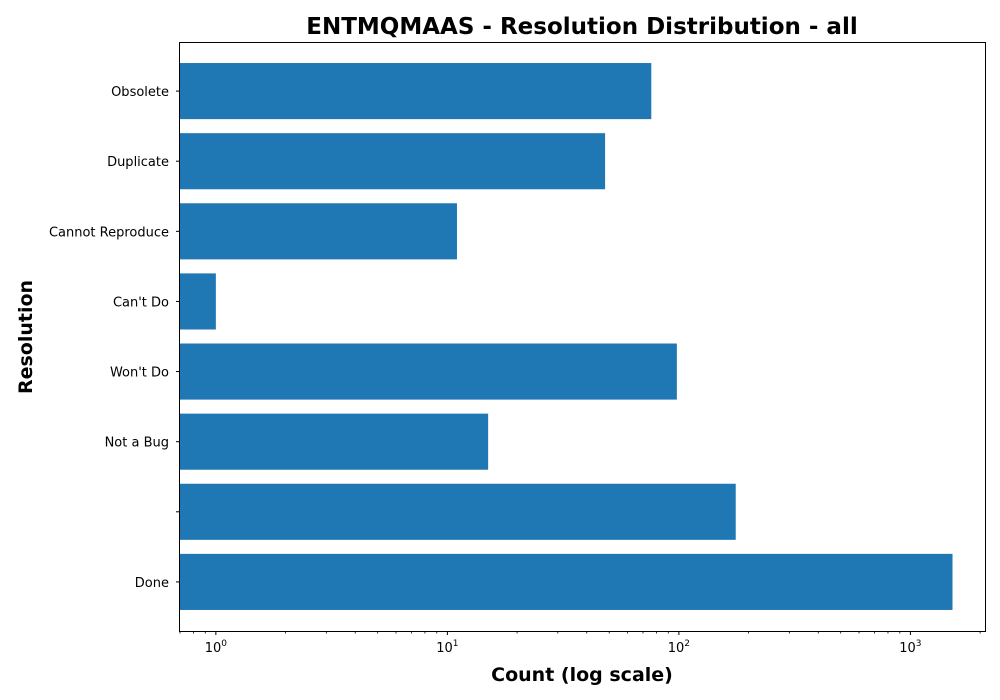  I want to click on bar-done, so click(566, 581).